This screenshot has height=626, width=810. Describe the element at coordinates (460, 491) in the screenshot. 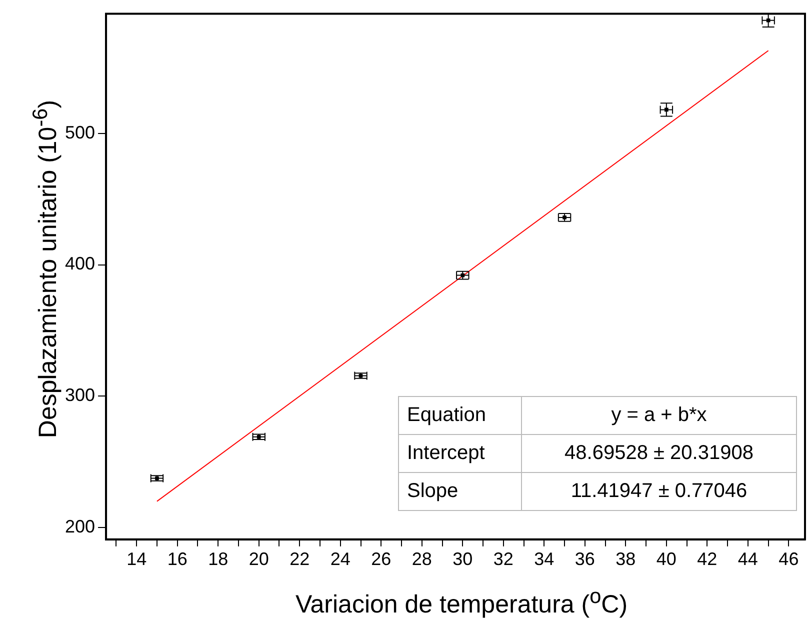

I see `annotation: Slope` at that location.